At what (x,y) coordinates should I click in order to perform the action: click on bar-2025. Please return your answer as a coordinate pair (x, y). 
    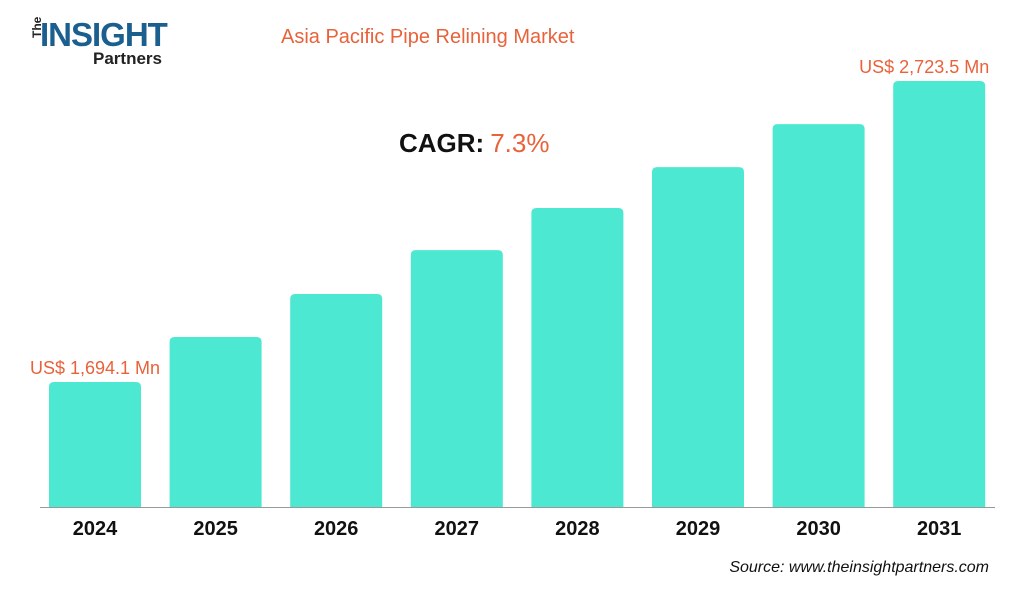
    Looking at the image, I should click on (215, 421).